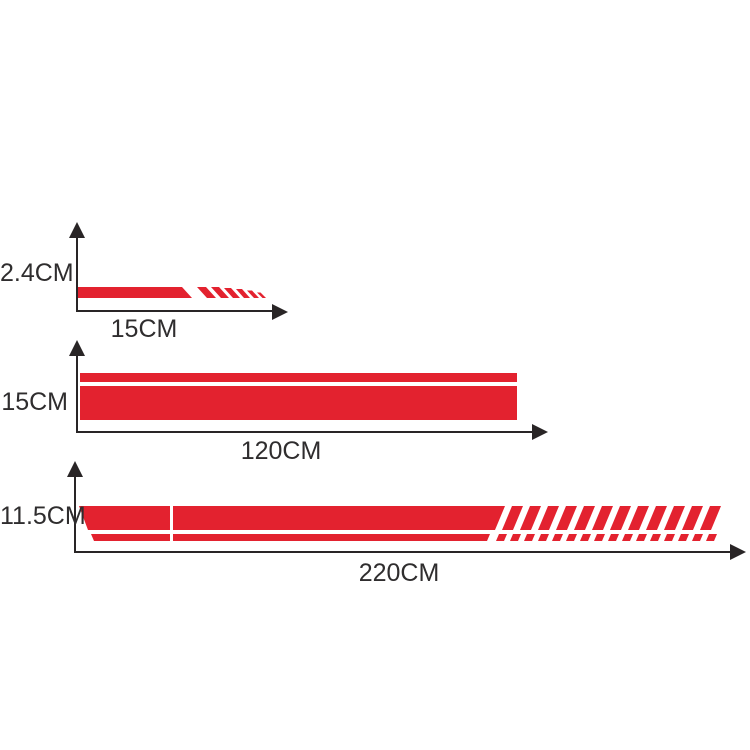 This screenshot has width=750, height=750. I want to click on length-label: 120CM, so click(281, 451).